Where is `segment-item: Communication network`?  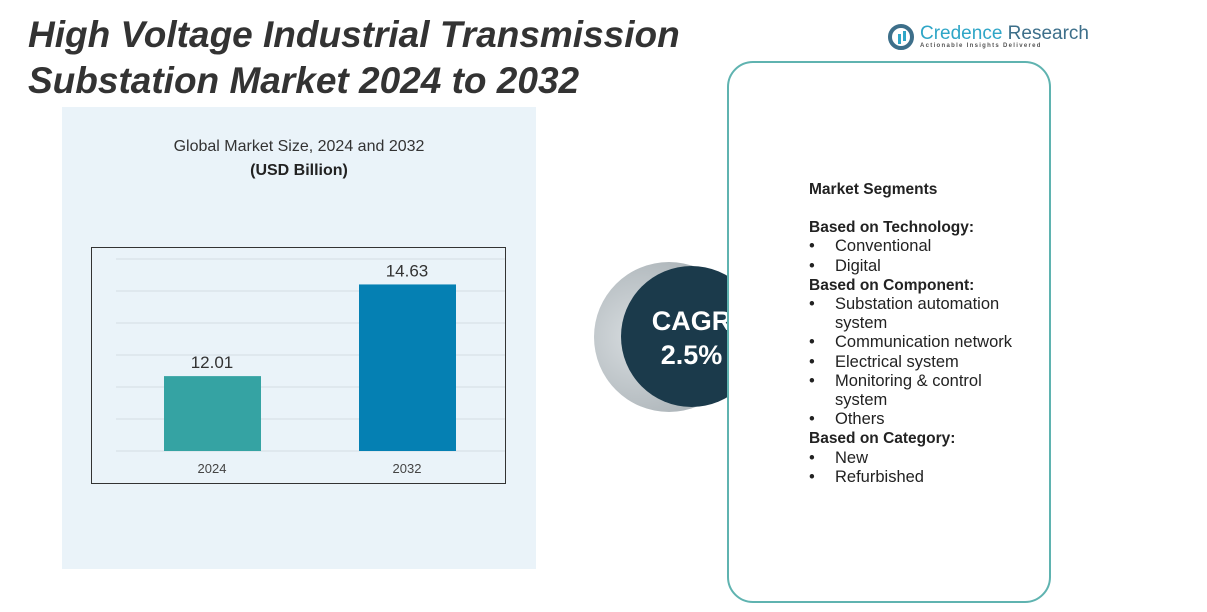
segment-item: Communication network is located at coordinates (921, 342).